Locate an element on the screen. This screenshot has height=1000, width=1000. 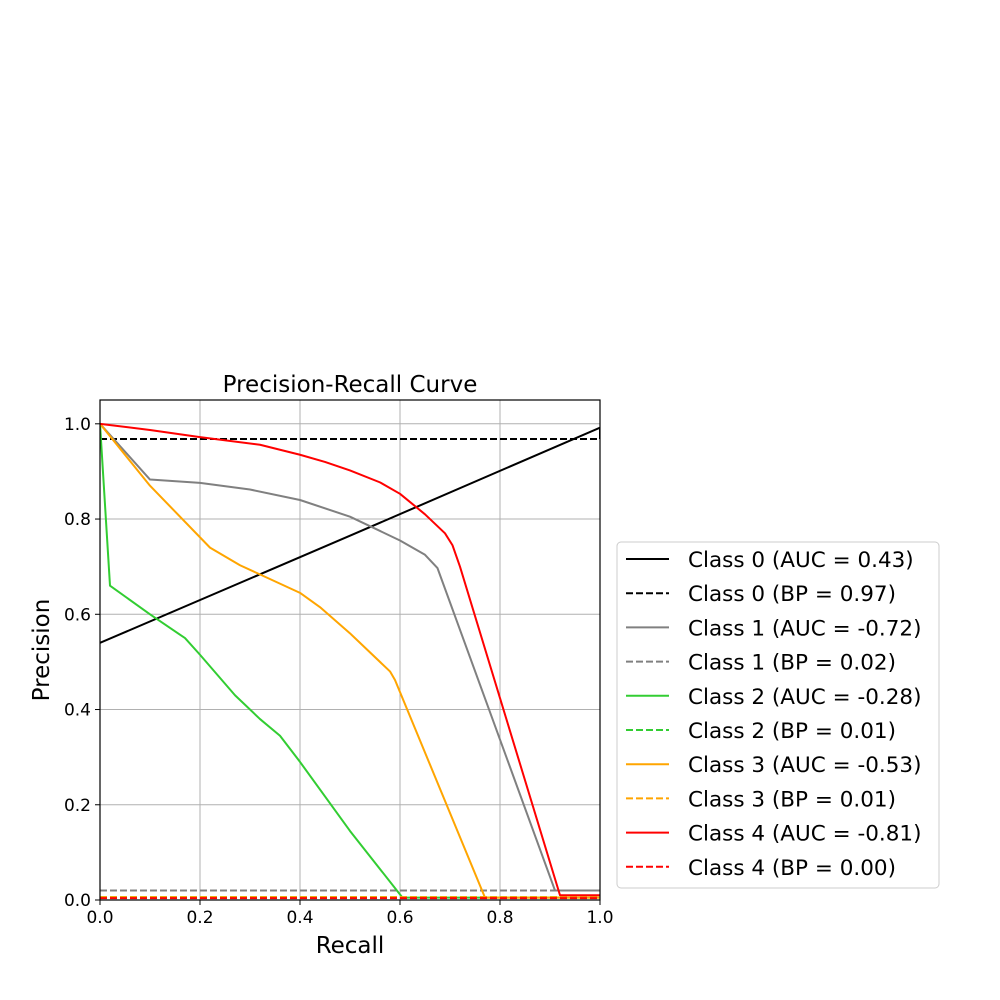
x-tick-label: 1.0 is located at coordinates (599, 918).